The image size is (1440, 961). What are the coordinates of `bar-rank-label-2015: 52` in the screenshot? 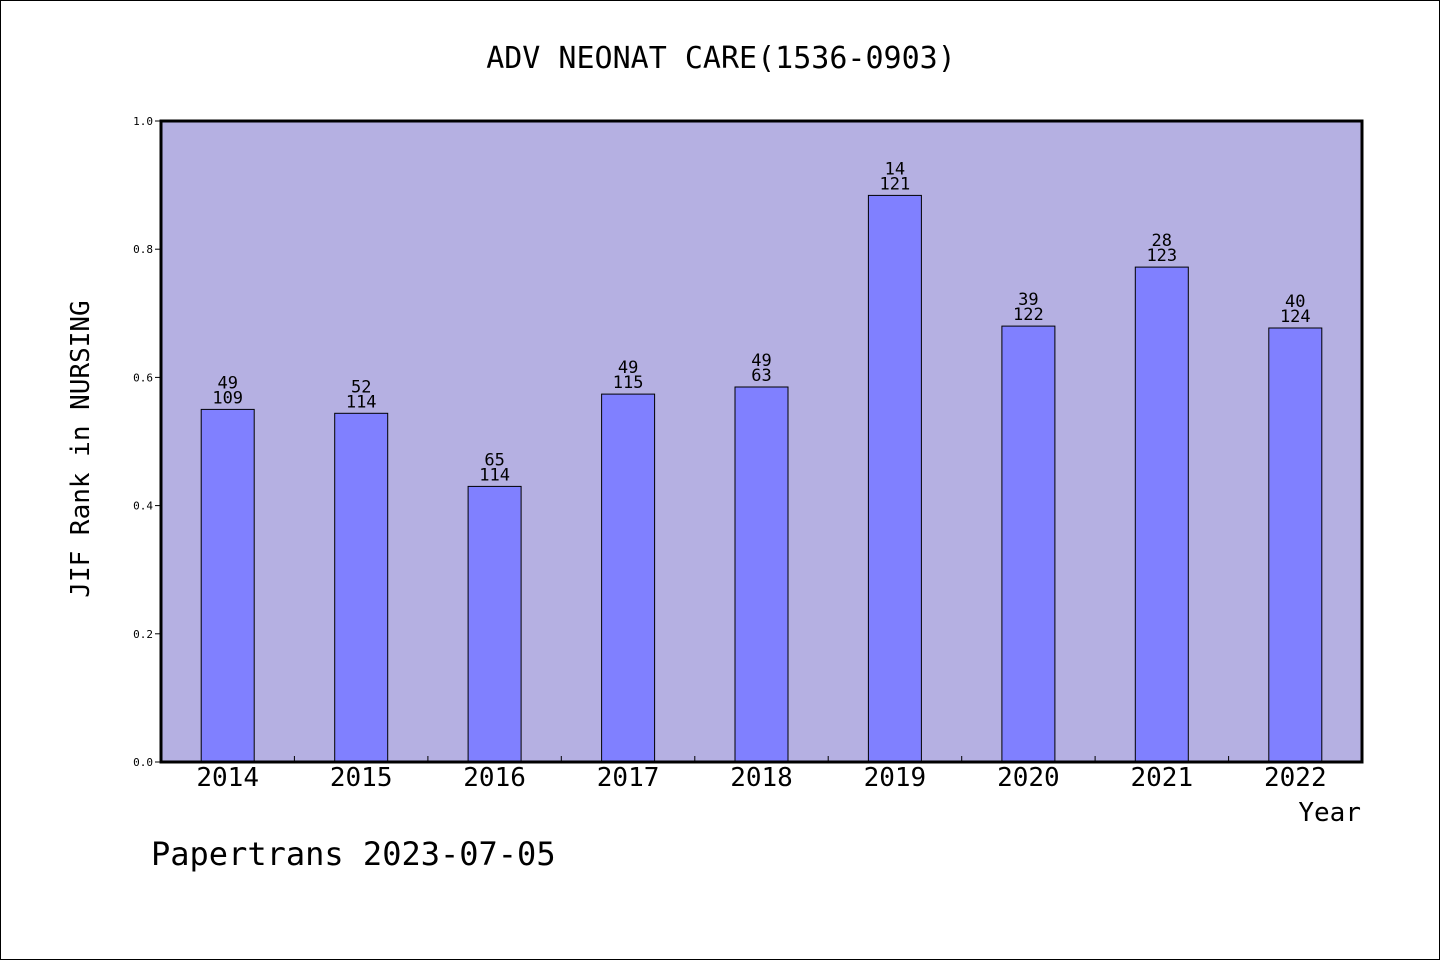 It's located at (361, 387).